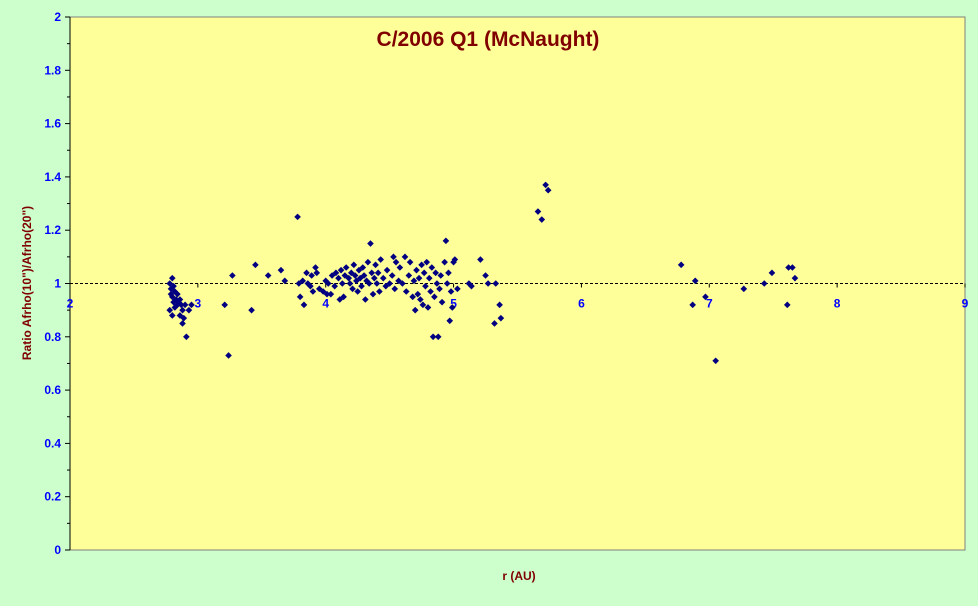  I want to click on x-tick-label: 5, so click(453, 304).